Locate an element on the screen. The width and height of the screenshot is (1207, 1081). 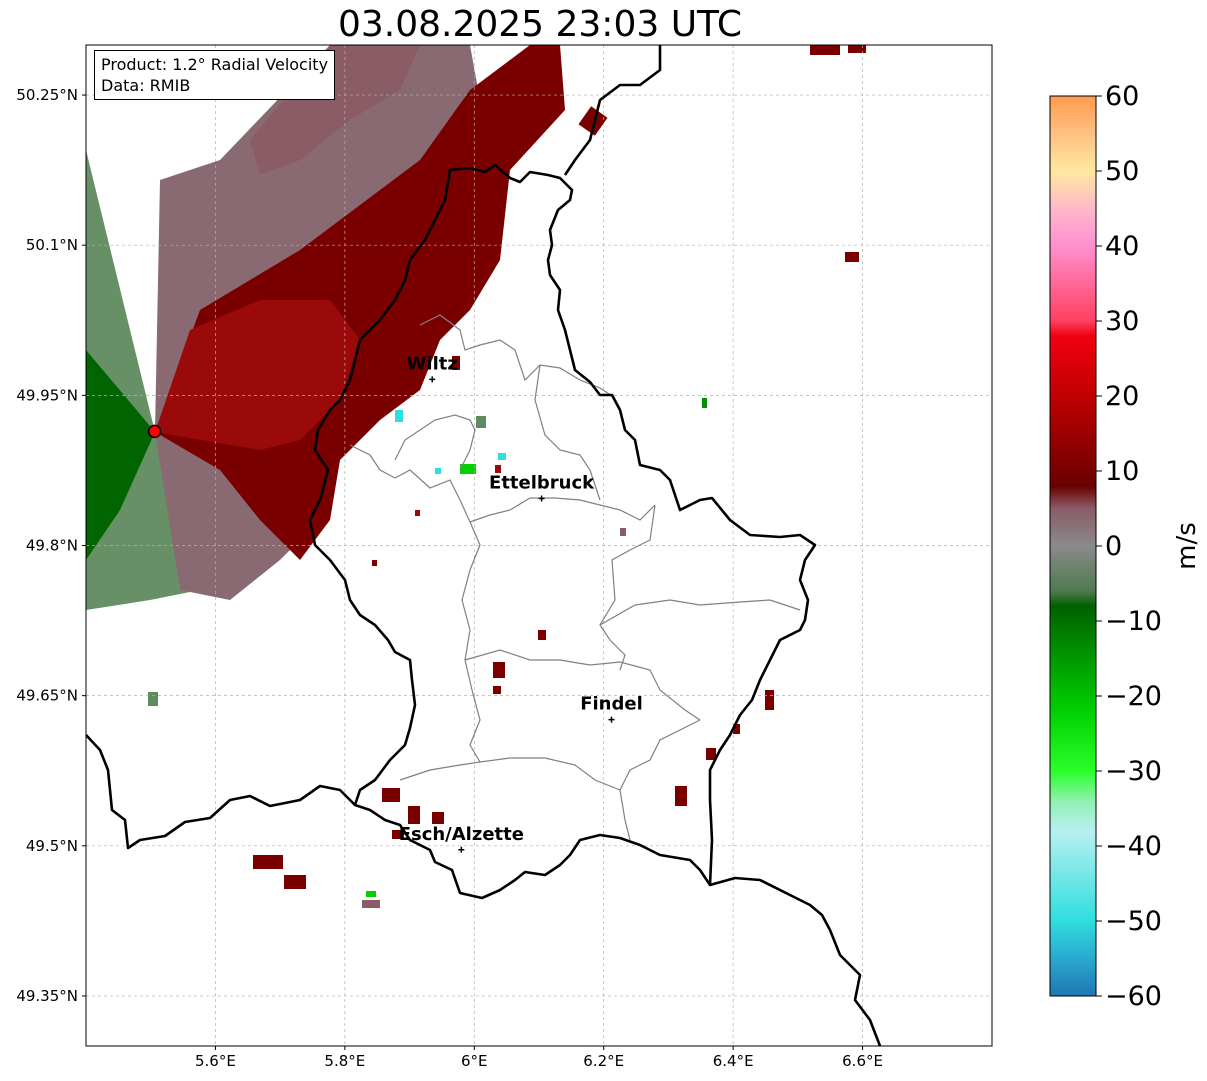
radar-site-marker is located at coordinates (154, 431).